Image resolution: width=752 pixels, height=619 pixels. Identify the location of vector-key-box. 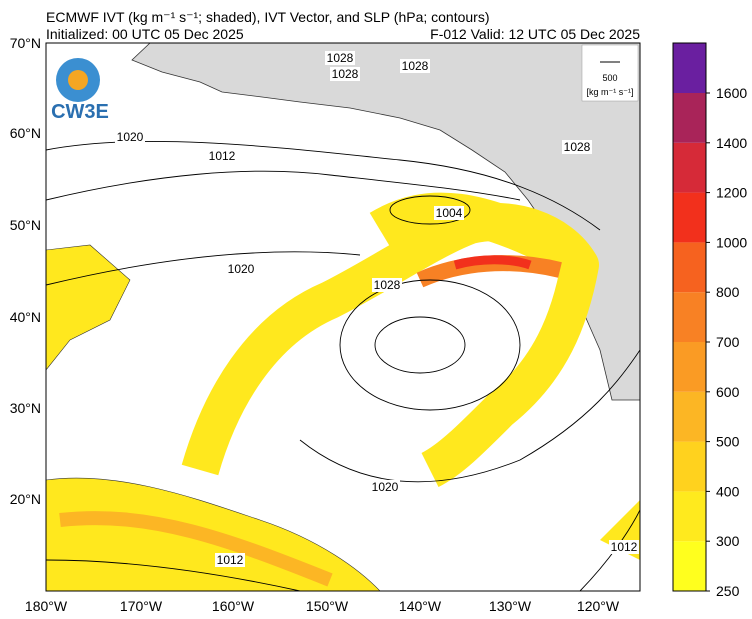
(610, 73).